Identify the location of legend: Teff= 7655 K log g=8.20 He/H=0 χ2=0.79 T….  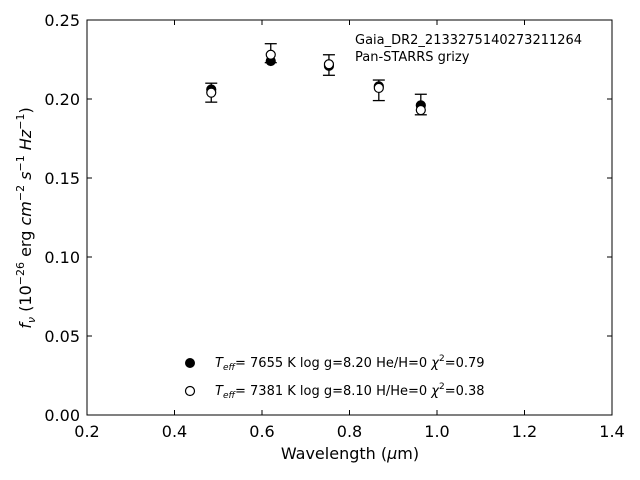
(334, 377).